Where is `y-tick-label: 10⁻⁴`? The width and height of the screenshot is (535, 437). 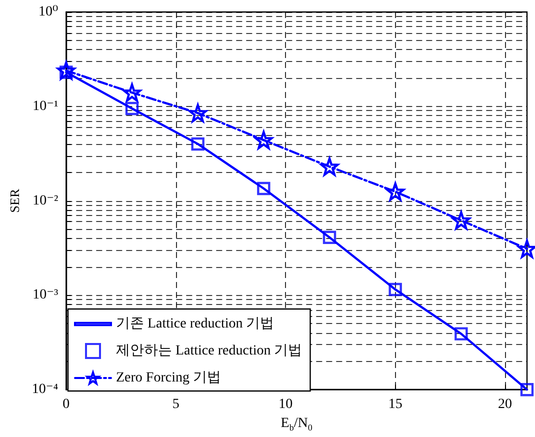 y-tick-label: 10⁻⁴ is located at coordinates (45, 390).